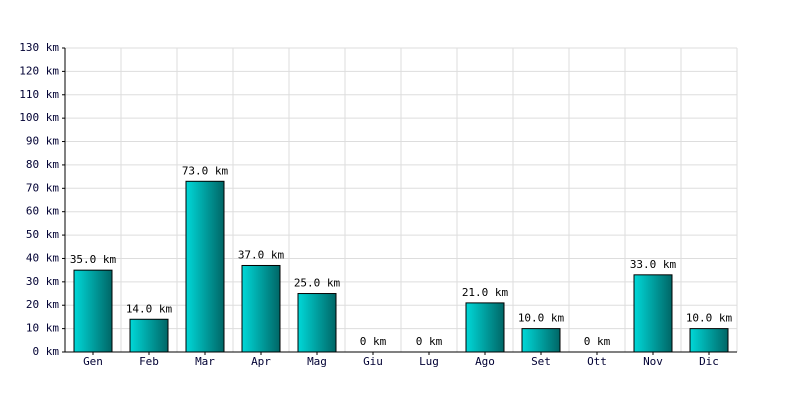 Image resolution: width=800 pixels, height=404 pixels. Describe the element at coordinates (39, 94) in the screenshot. I see `y-tick-label: 110 km` at that location.